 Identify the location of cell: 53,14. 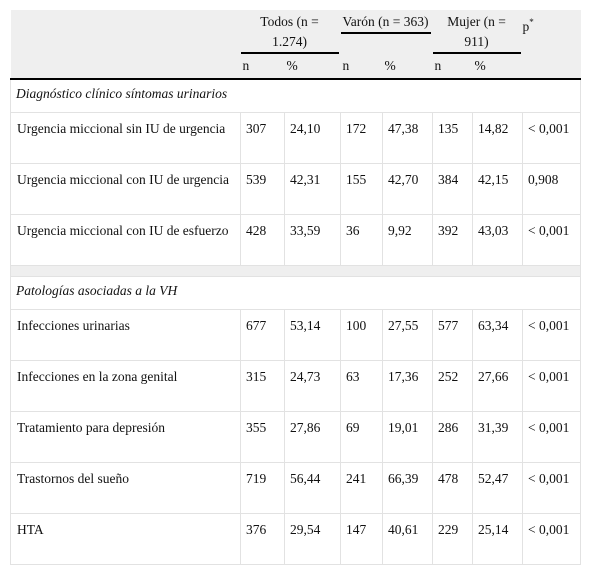
(312, 335).